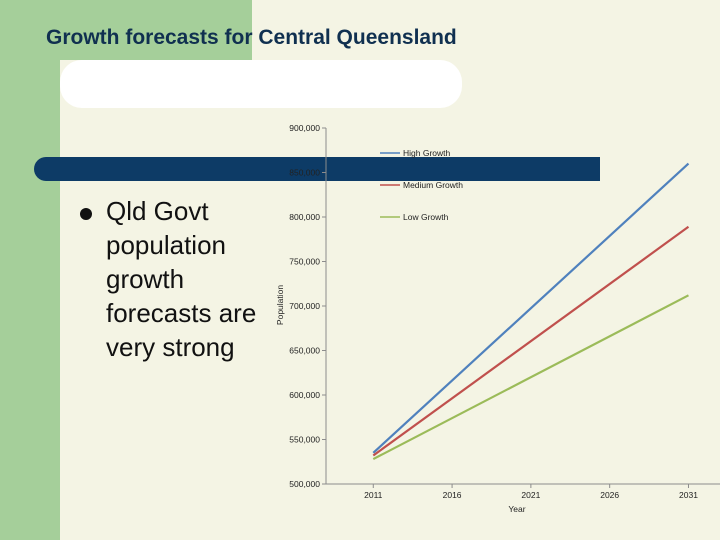 The image size is (720, 540). I want to click on white-pill-banner, so click(261, 84).